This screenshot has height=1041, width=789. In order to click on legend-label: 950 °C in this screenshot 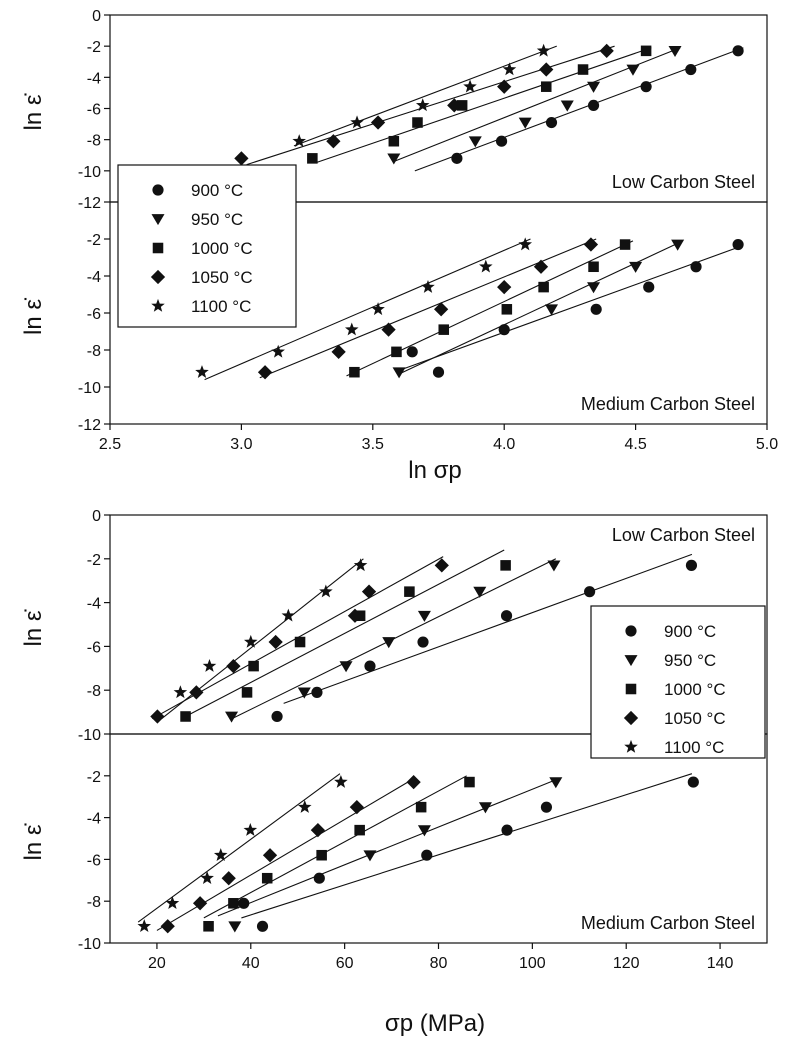, I will do `click(217, 219)`.